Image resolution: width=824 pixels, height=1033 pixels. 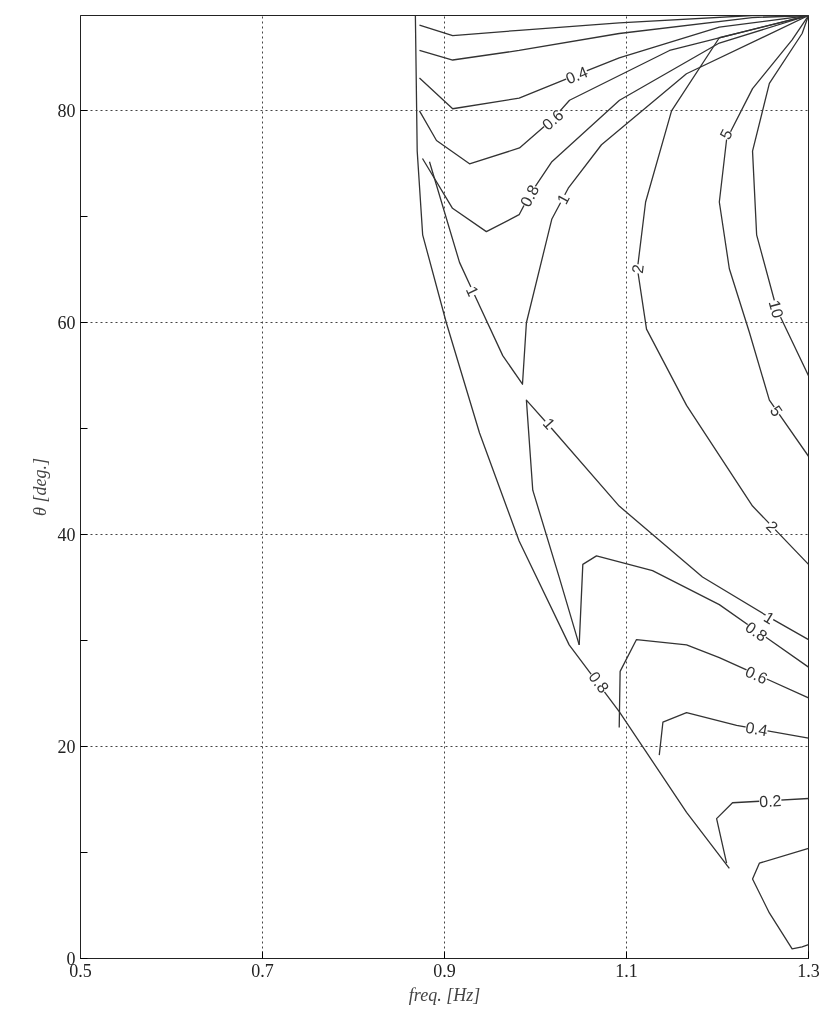 What do you see at coordinates (808, 970) in the screenshot?
I see `x-tick-label: 1.3` at bounding box center [808, 970].